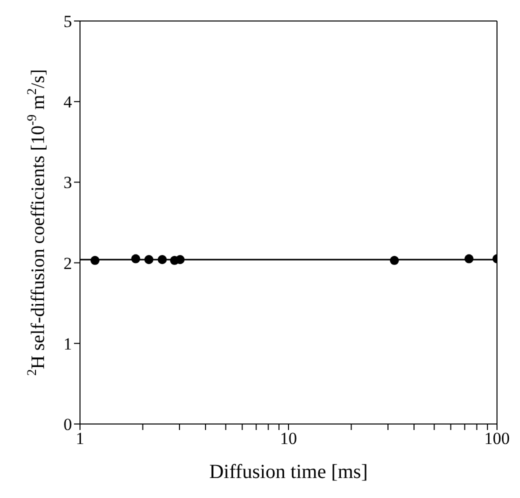  I want to click on y-tick-label: 1, so click(68, 344).